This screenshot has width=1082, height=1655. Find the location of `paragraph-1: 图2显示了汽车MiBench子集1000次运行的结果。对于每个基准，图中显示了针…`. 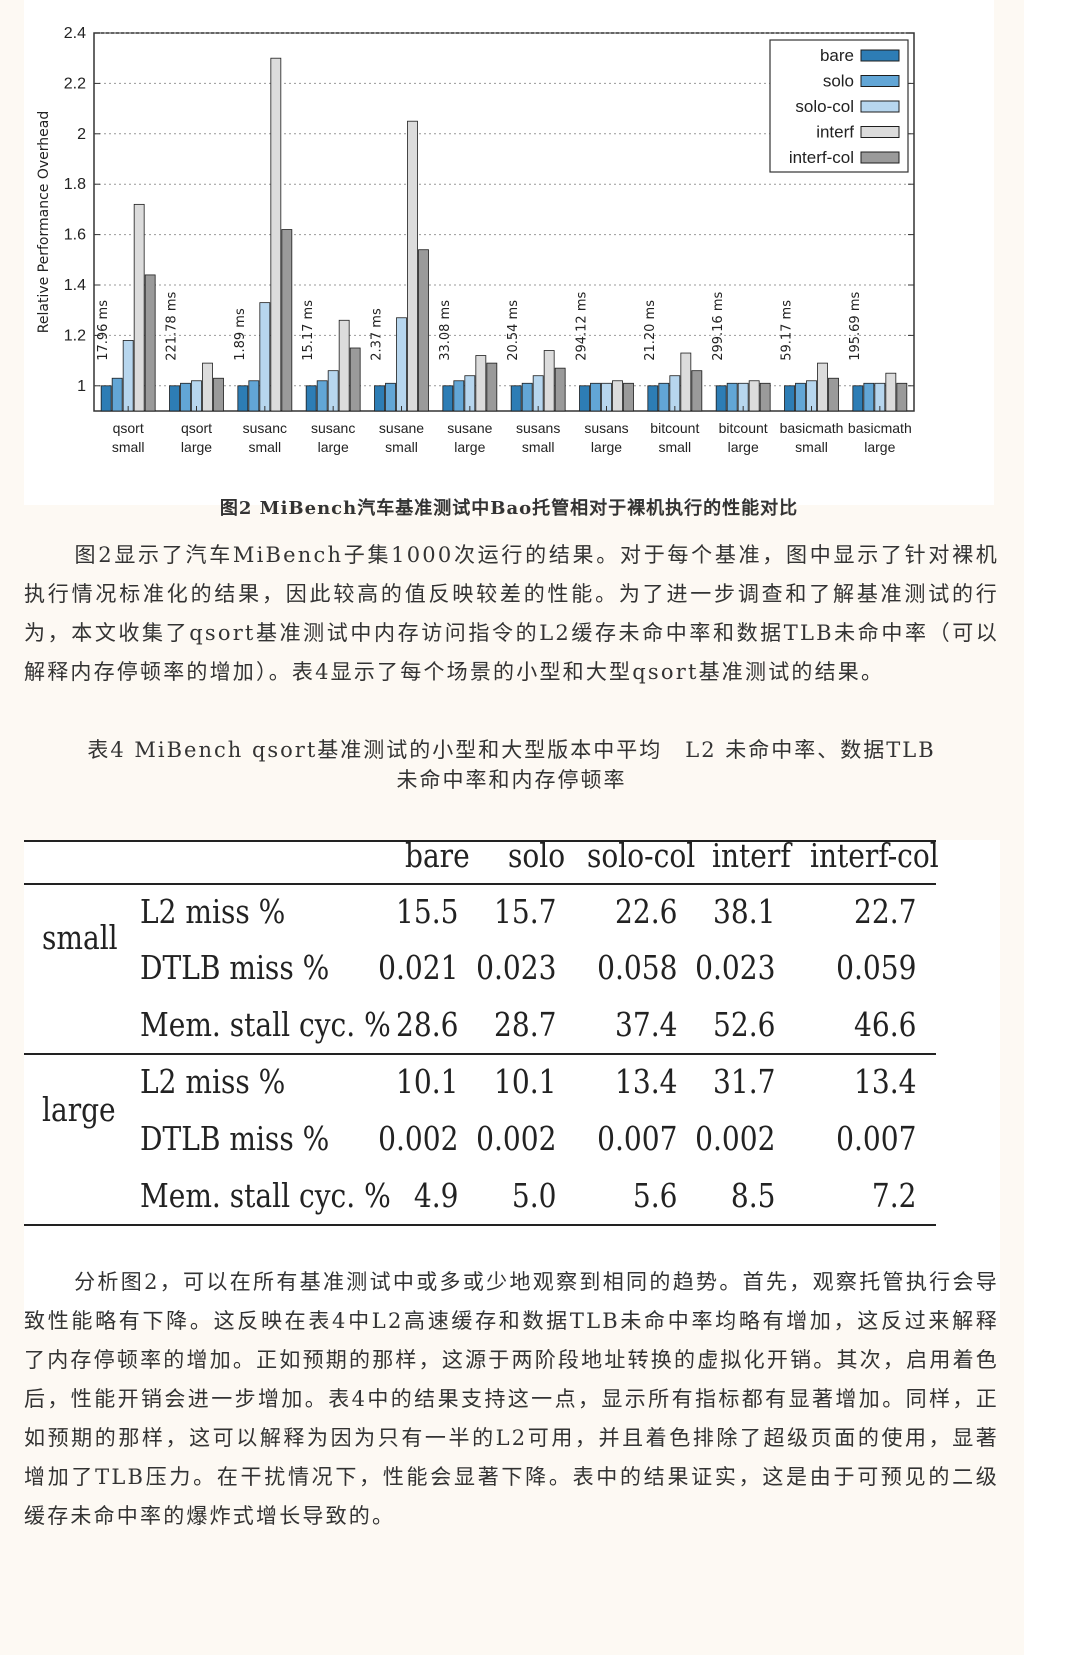

paragraph-1: 图2显示了汽车MiBench子集1000次运行的结果。对于每个基准，图中显示了针… is located at coordinates (511, 614).